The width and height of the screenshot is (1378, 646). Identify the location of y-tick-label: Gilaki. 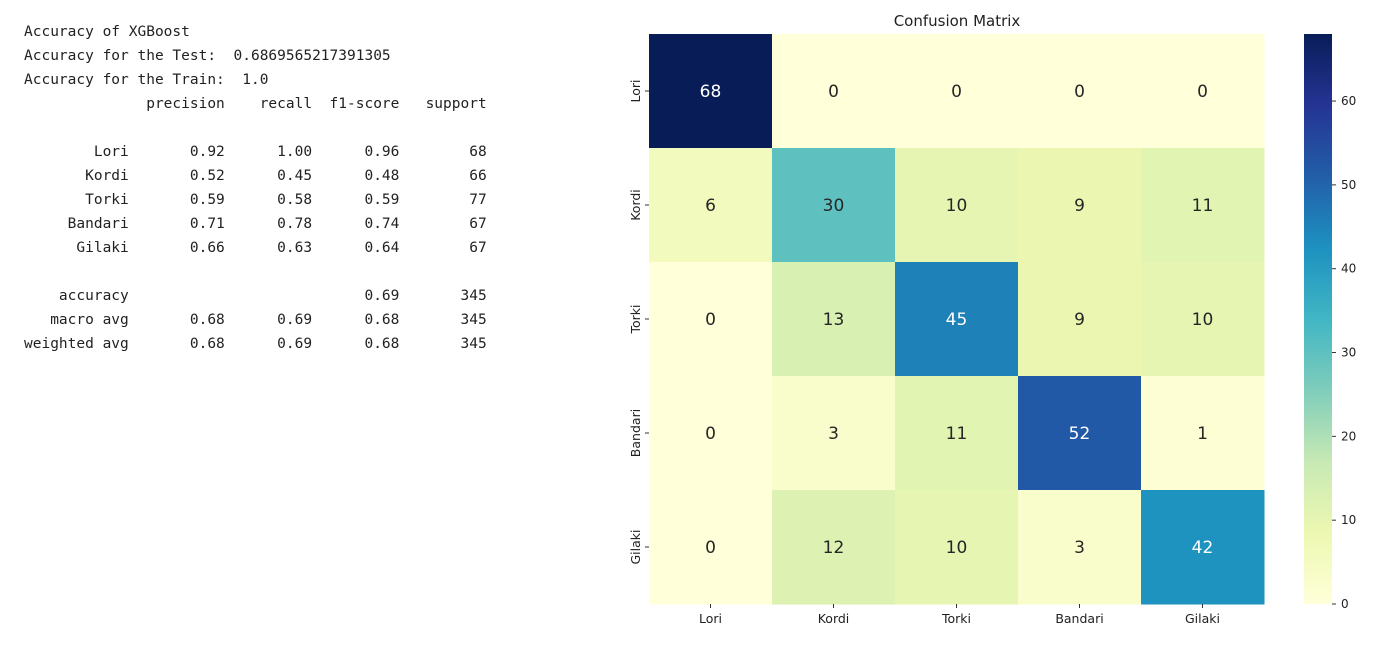
(635, 546).